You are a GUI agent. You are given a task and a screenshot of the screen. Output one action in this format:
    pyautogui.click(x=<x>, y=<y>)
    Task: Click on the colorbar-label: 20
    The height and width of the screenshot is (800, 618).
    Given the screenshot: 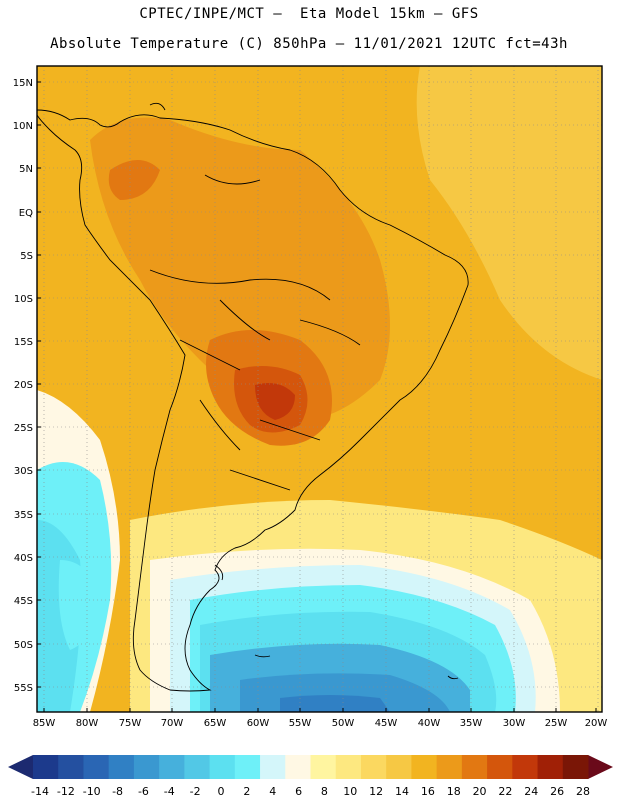 What is the action you would take?
    pyautogui.click(x=480, y=791)
    